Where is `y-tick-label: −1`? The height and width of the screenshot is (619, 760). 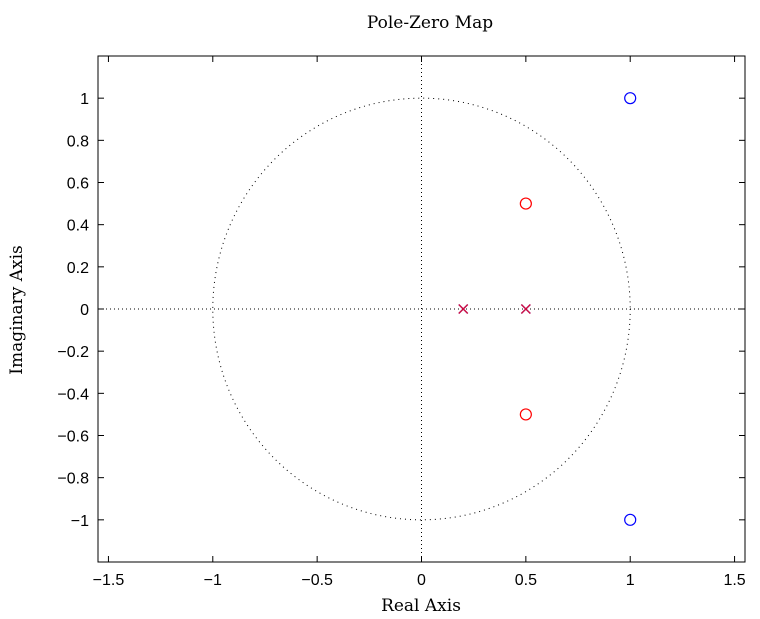
y-tick-label: −1 is located at coordinates (80, 521).